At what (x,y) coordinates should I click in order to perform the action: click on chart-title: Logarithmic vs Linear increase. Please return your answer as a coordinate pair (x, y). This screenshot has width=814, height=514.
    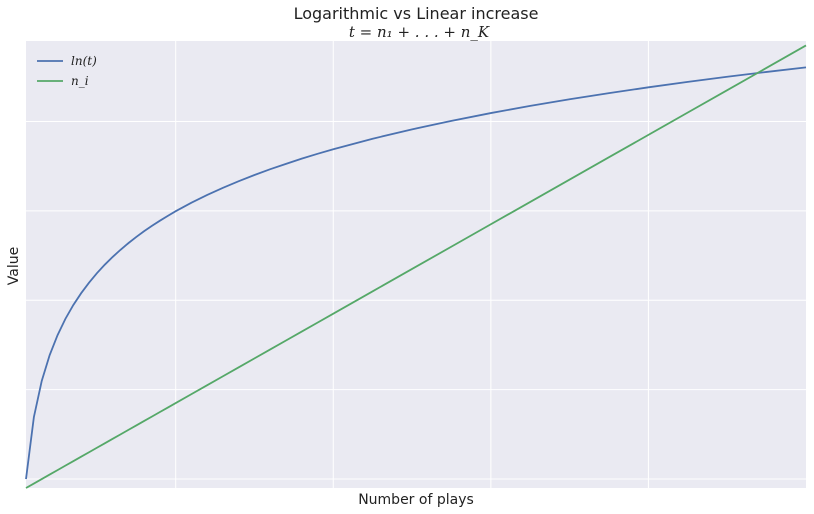
    Looking at the image, I should click on (416, 13).